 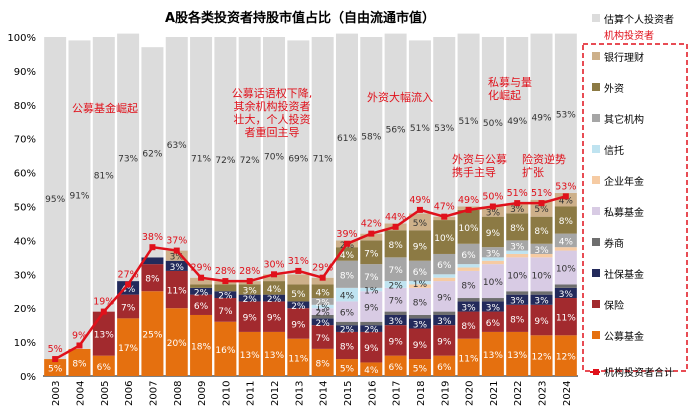 What do you see at coordinates (596, 118) in the screenshot?
I see `legend-swatch-other` at bounding box center [596, 118].